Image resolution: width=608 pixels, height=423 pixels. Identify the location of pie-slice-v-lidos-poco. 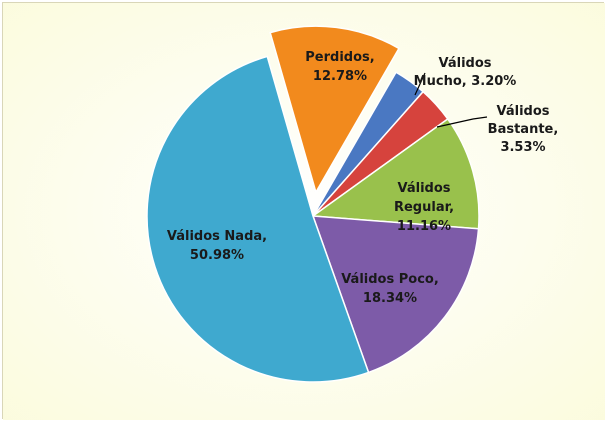
(395, 294).